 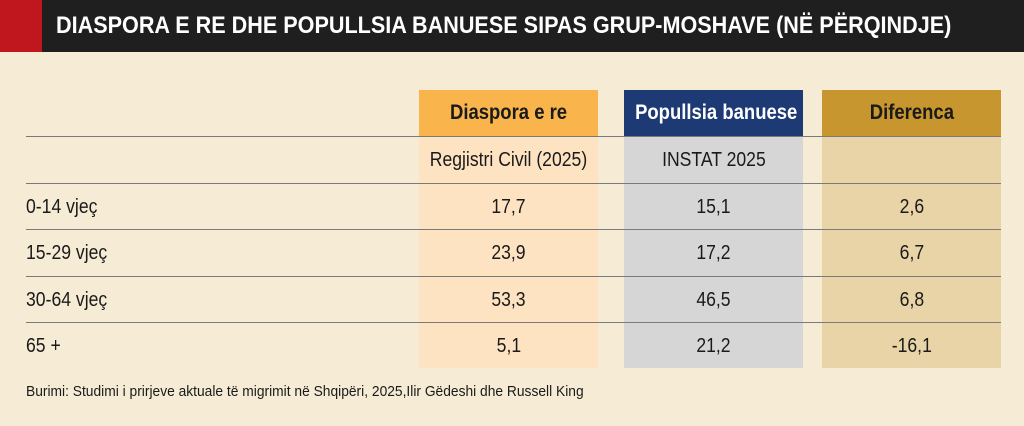 What do you see at coordinates (67, 253) in the screenshot?
I see `row-label: 15-29 vjeç` at bounding box center [67, 253].